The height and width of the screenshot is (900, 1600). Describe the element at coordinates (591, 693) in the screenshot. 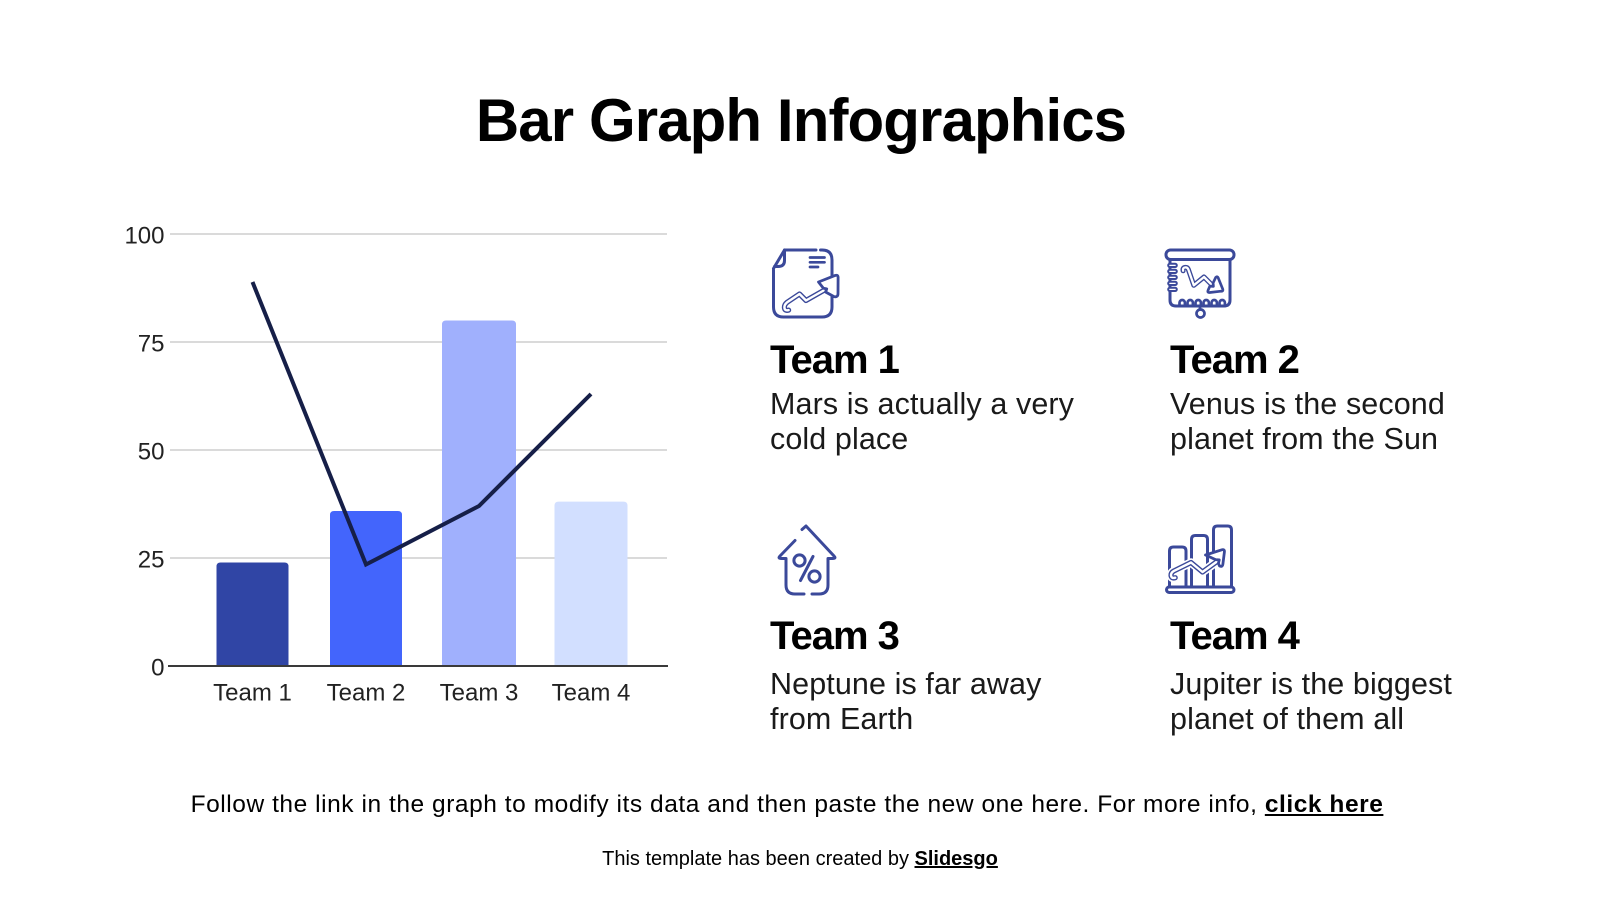

I see `svg-text: Team 4` at that location.